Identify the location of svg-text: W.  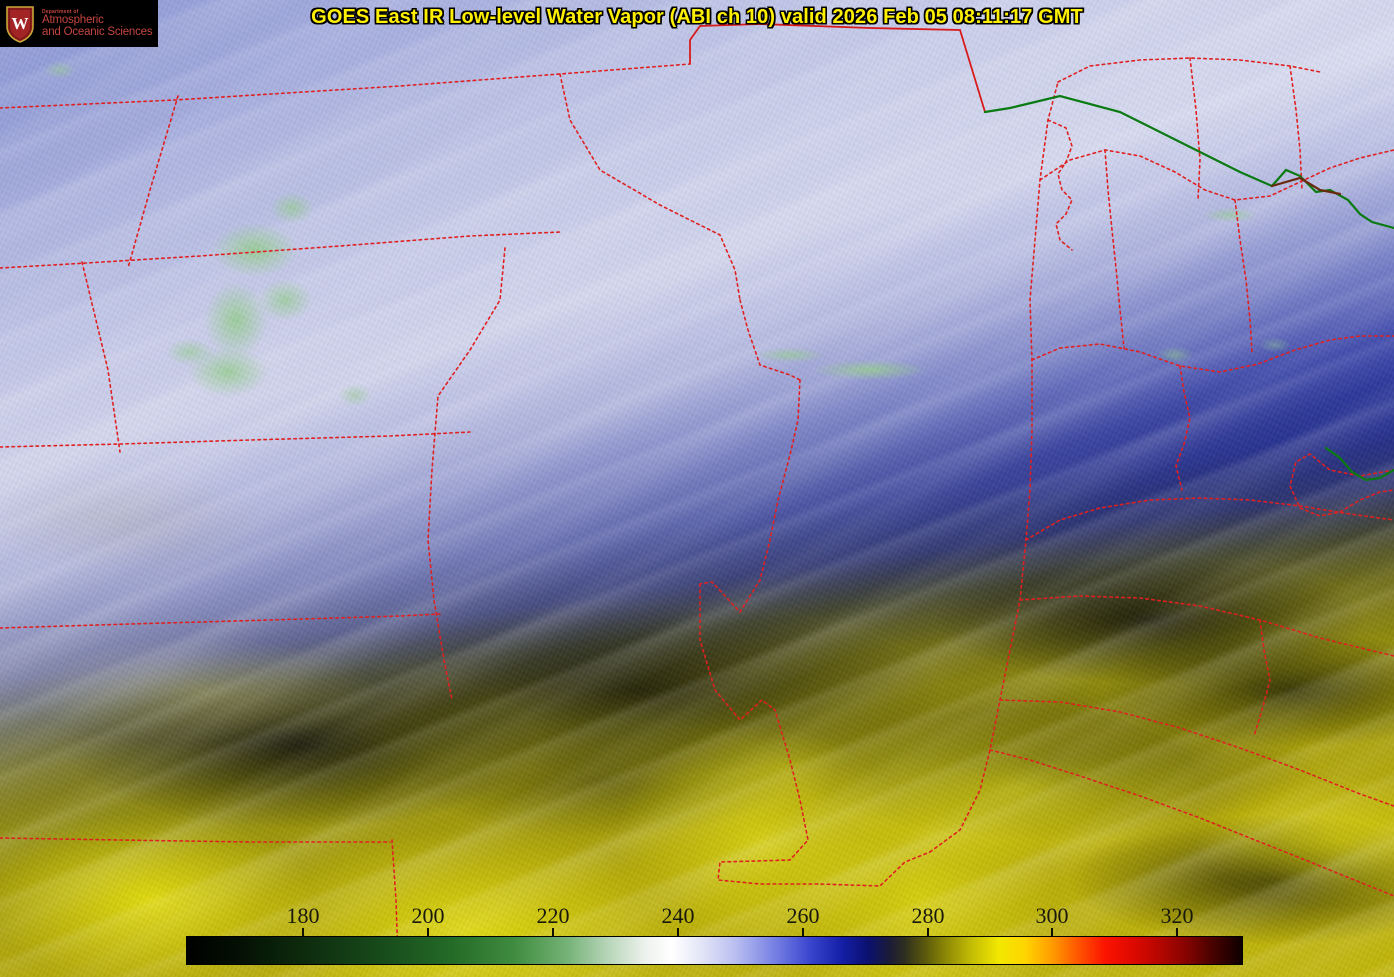
(20, 23).